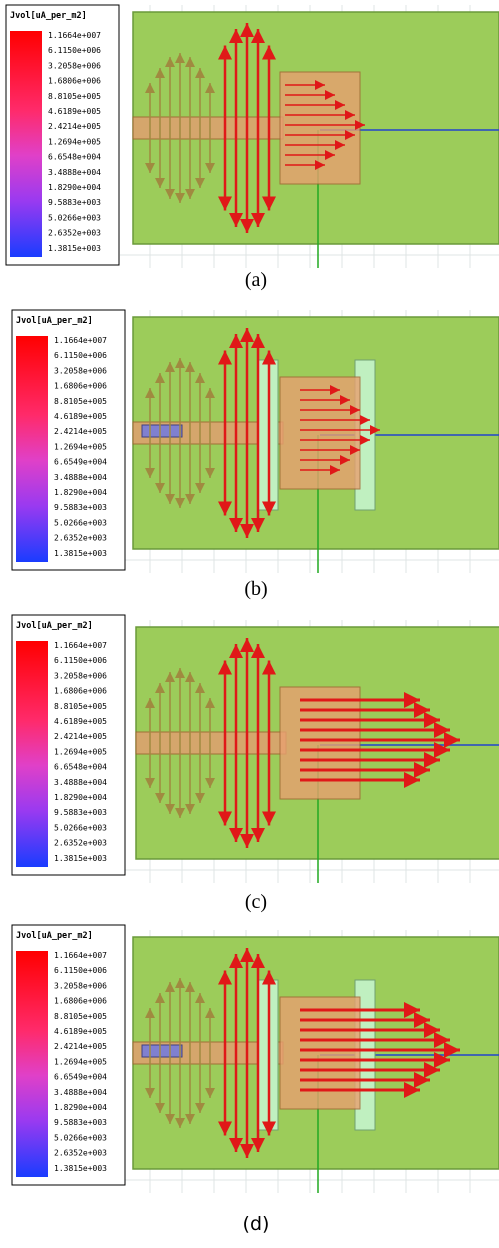  I want to click on caption: (d), so click(256, 1224).